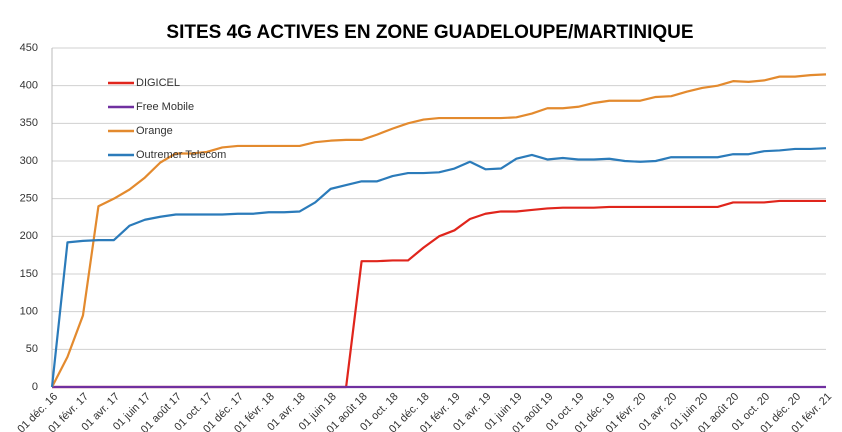 This screenshot has height=432, width=842. Describe the element at coordinates (29, 48) in the screenshot. I see `y-tick-label: 450` at that location.